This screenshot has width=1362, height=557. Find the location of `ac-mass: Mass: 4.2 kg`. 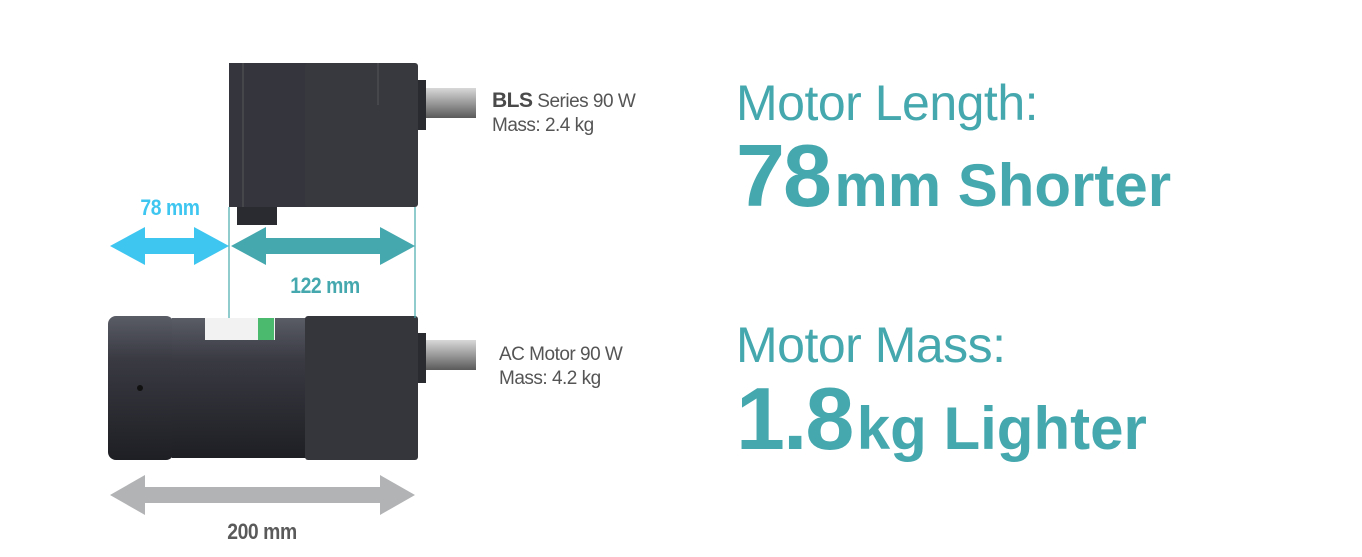

ac-mass: Mass: 4.2 kg is located at coordinates (550, 378).